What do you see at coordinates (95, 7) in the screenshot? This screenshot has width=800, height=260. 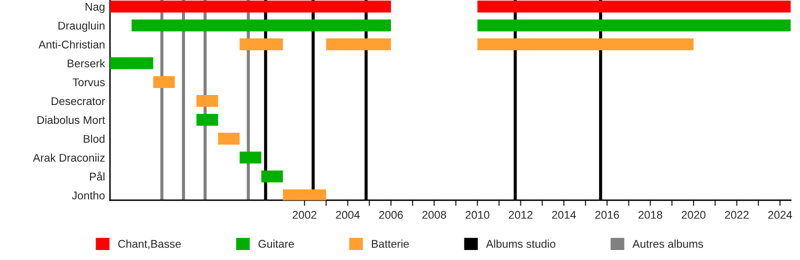 I see `y-tick-label: Nag` at bounding box center [95, 7].